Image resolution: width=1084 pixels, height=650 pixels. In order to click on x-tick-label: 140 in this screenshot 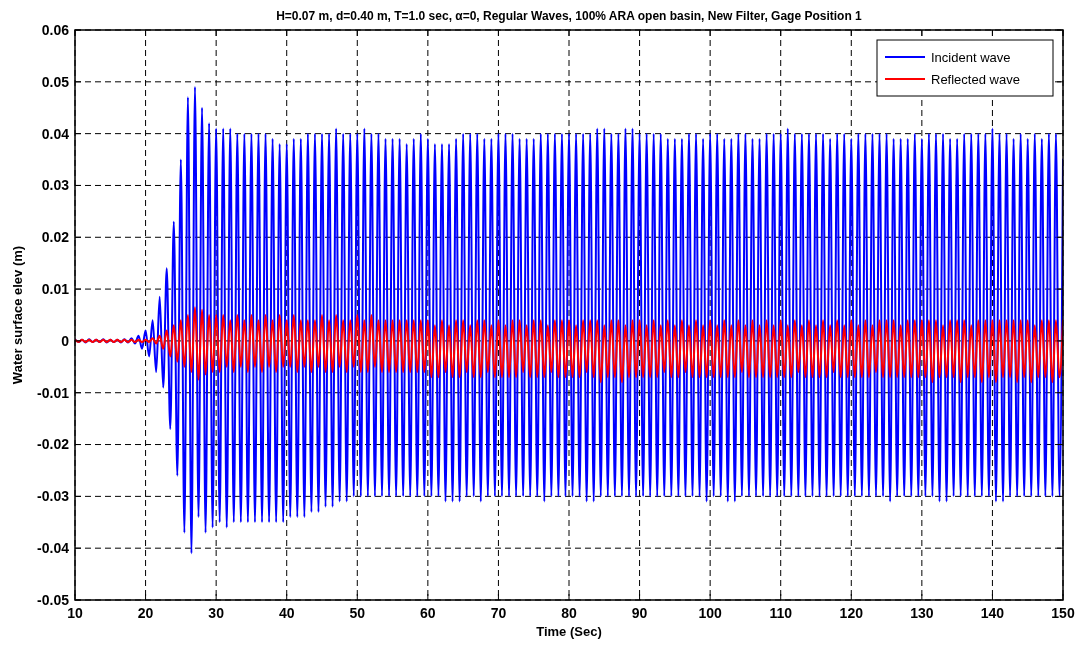, I will do `click(992, 613)`.